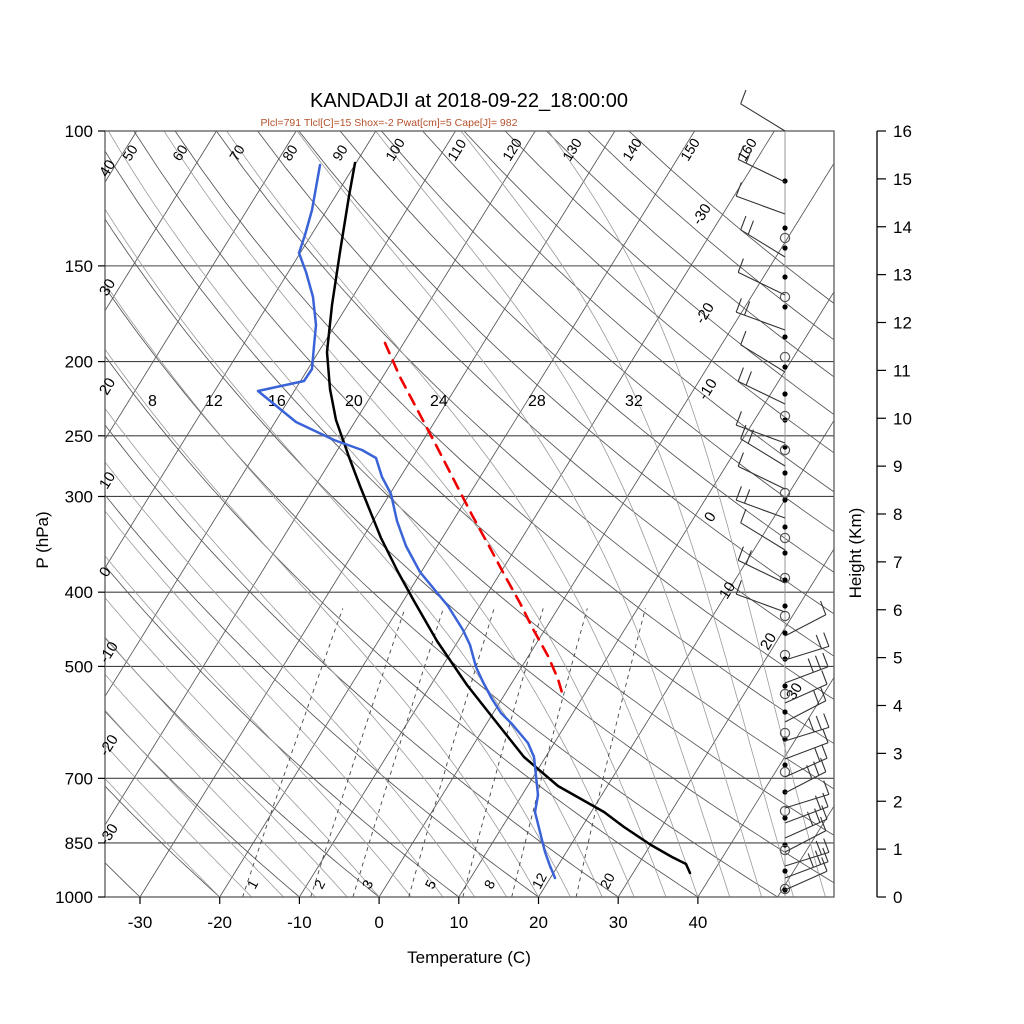 This screenshot has width=1024, height=1024. What do you see at coordinates (537, 401) in the screenshot?
I see `isotherm-label-mid-28: 28` at bounding box center [537, 401].